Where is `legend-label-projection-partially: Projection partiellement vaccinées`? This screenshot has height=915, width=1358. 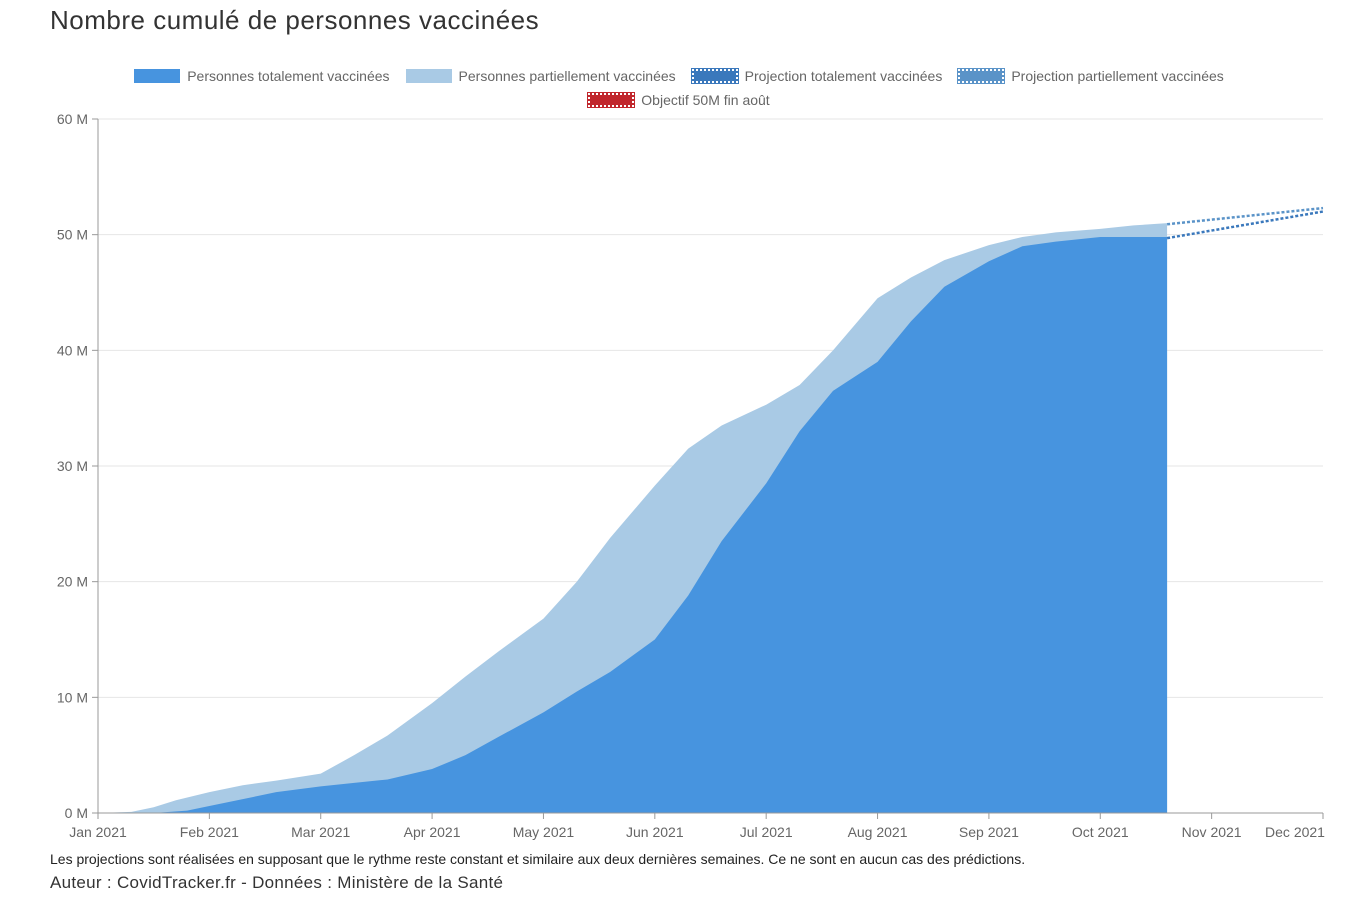 legend-label-projection-partially: Projection partiellement vaccinées is located at coordinates (1117, 76).